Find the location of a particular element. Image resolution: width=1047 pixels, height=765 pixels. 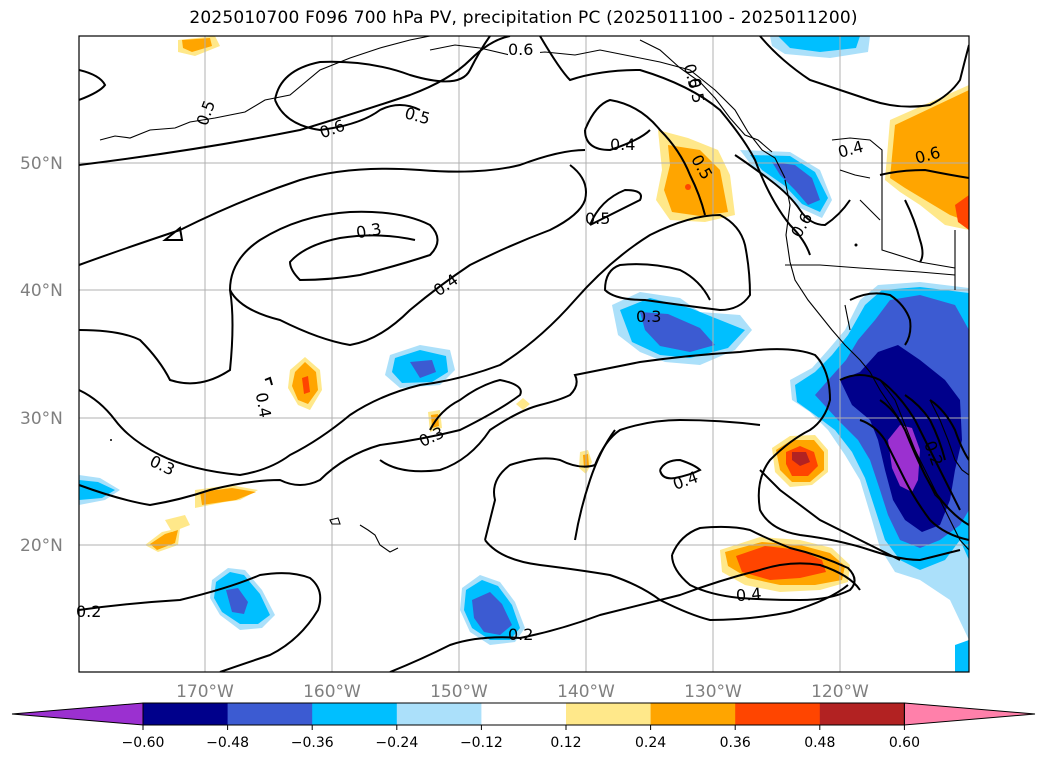

lon-label-130w: 130°W is located at coordinates (713, 692).